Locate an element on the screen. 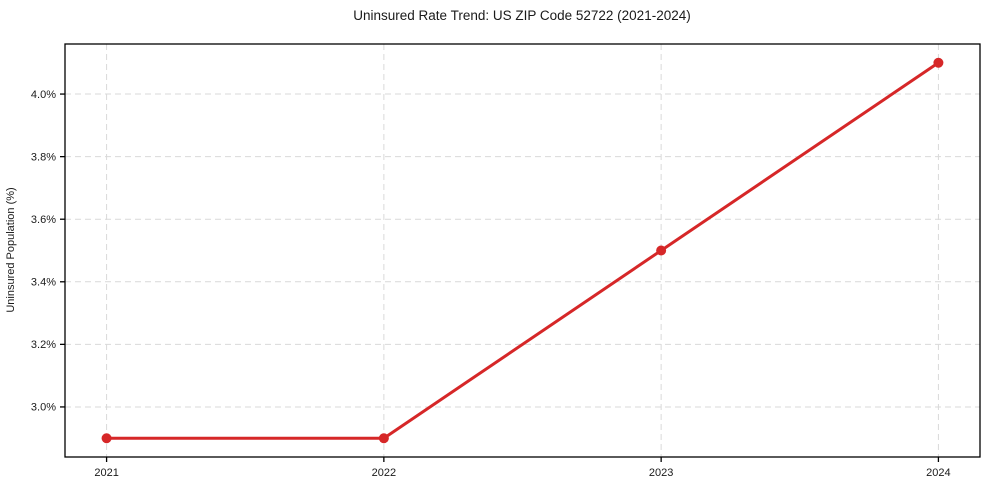  y-tick-label: 4.0% is located at coordinates (43, 95).